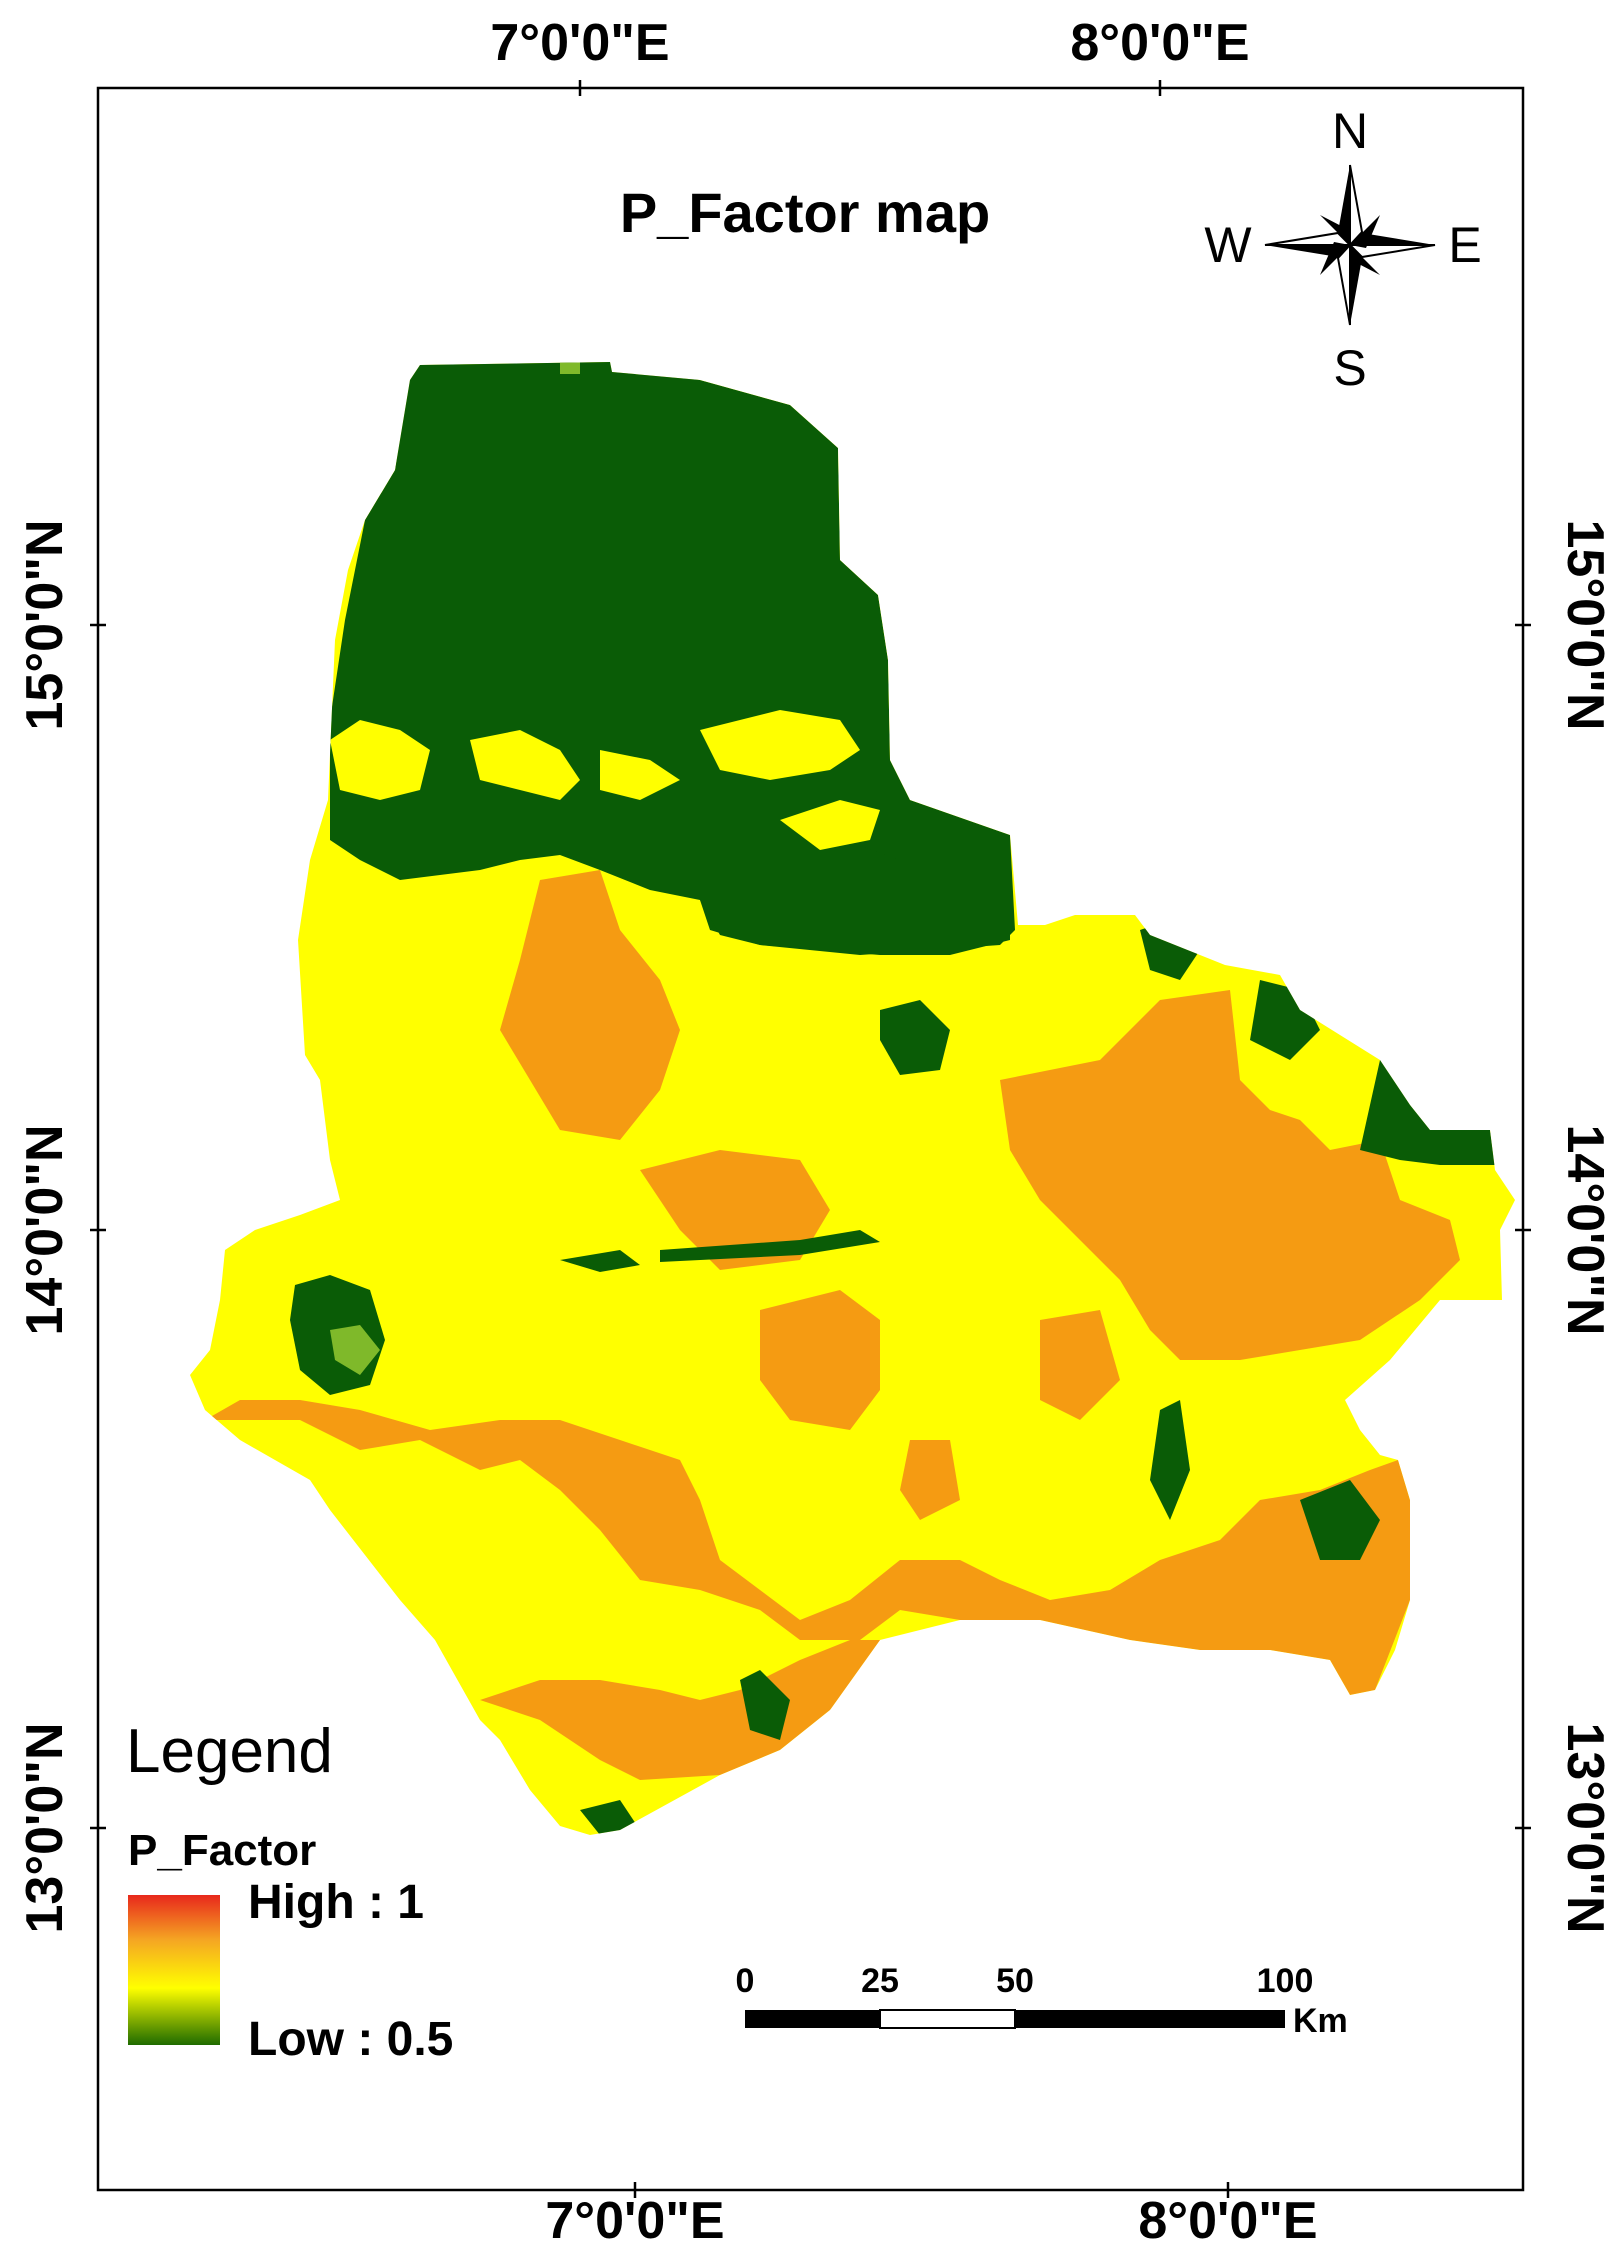 This screenshot has width=1615, height=2261. I want to click on top-tick-label-8e: 8°0'0"E, so click(1159, 43).